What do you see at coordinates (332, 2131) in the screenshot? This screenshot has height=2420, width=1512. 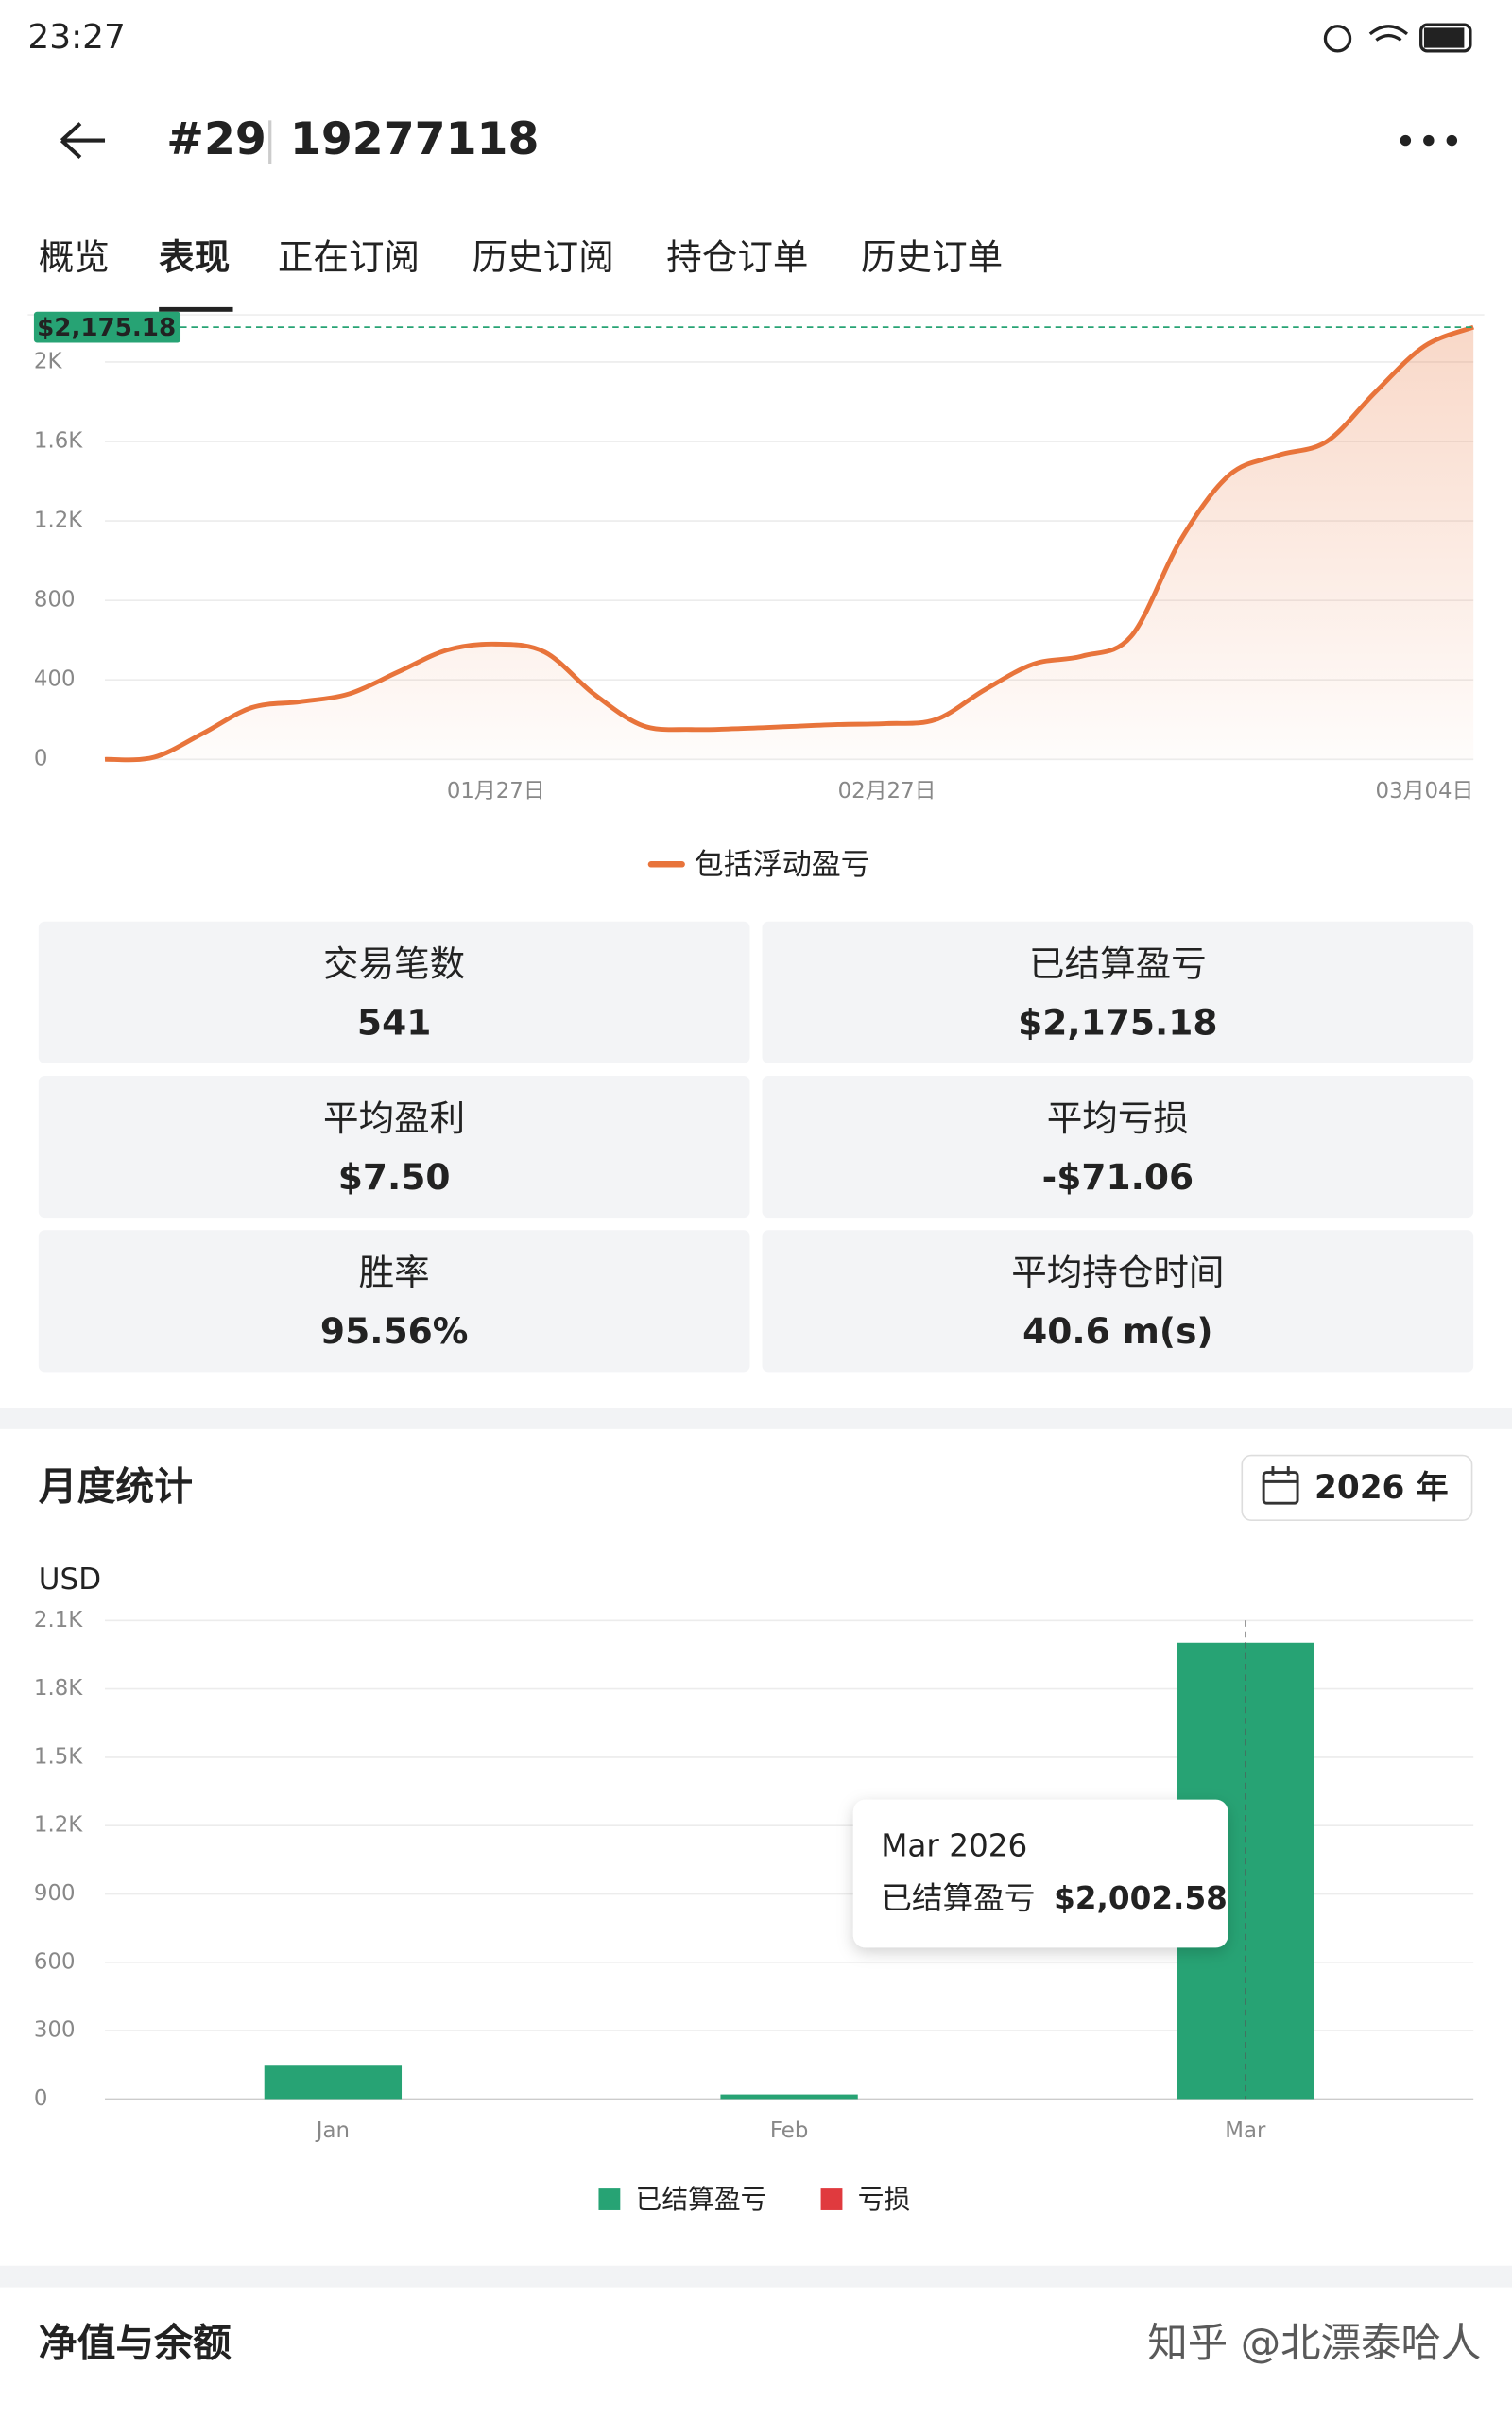 I see `x-tick-label: Jan` at bounding box center [332, 2131].